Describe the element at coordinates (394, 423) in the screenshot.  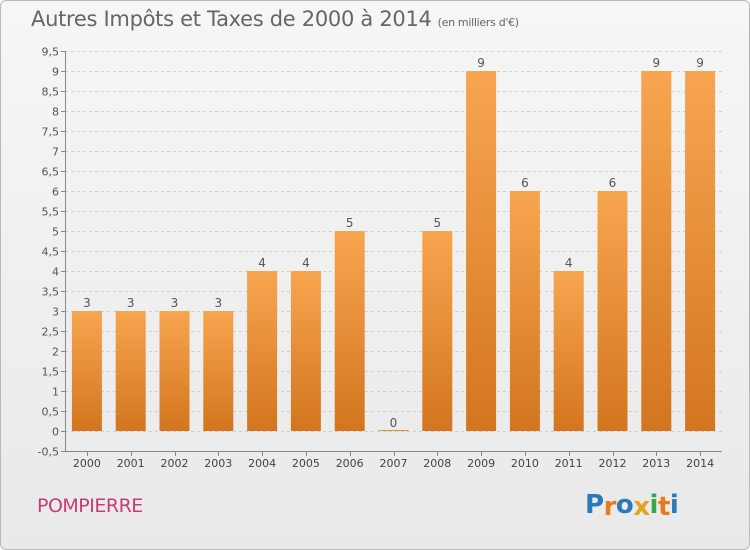
I see `bar-value-label: 0` at that location.